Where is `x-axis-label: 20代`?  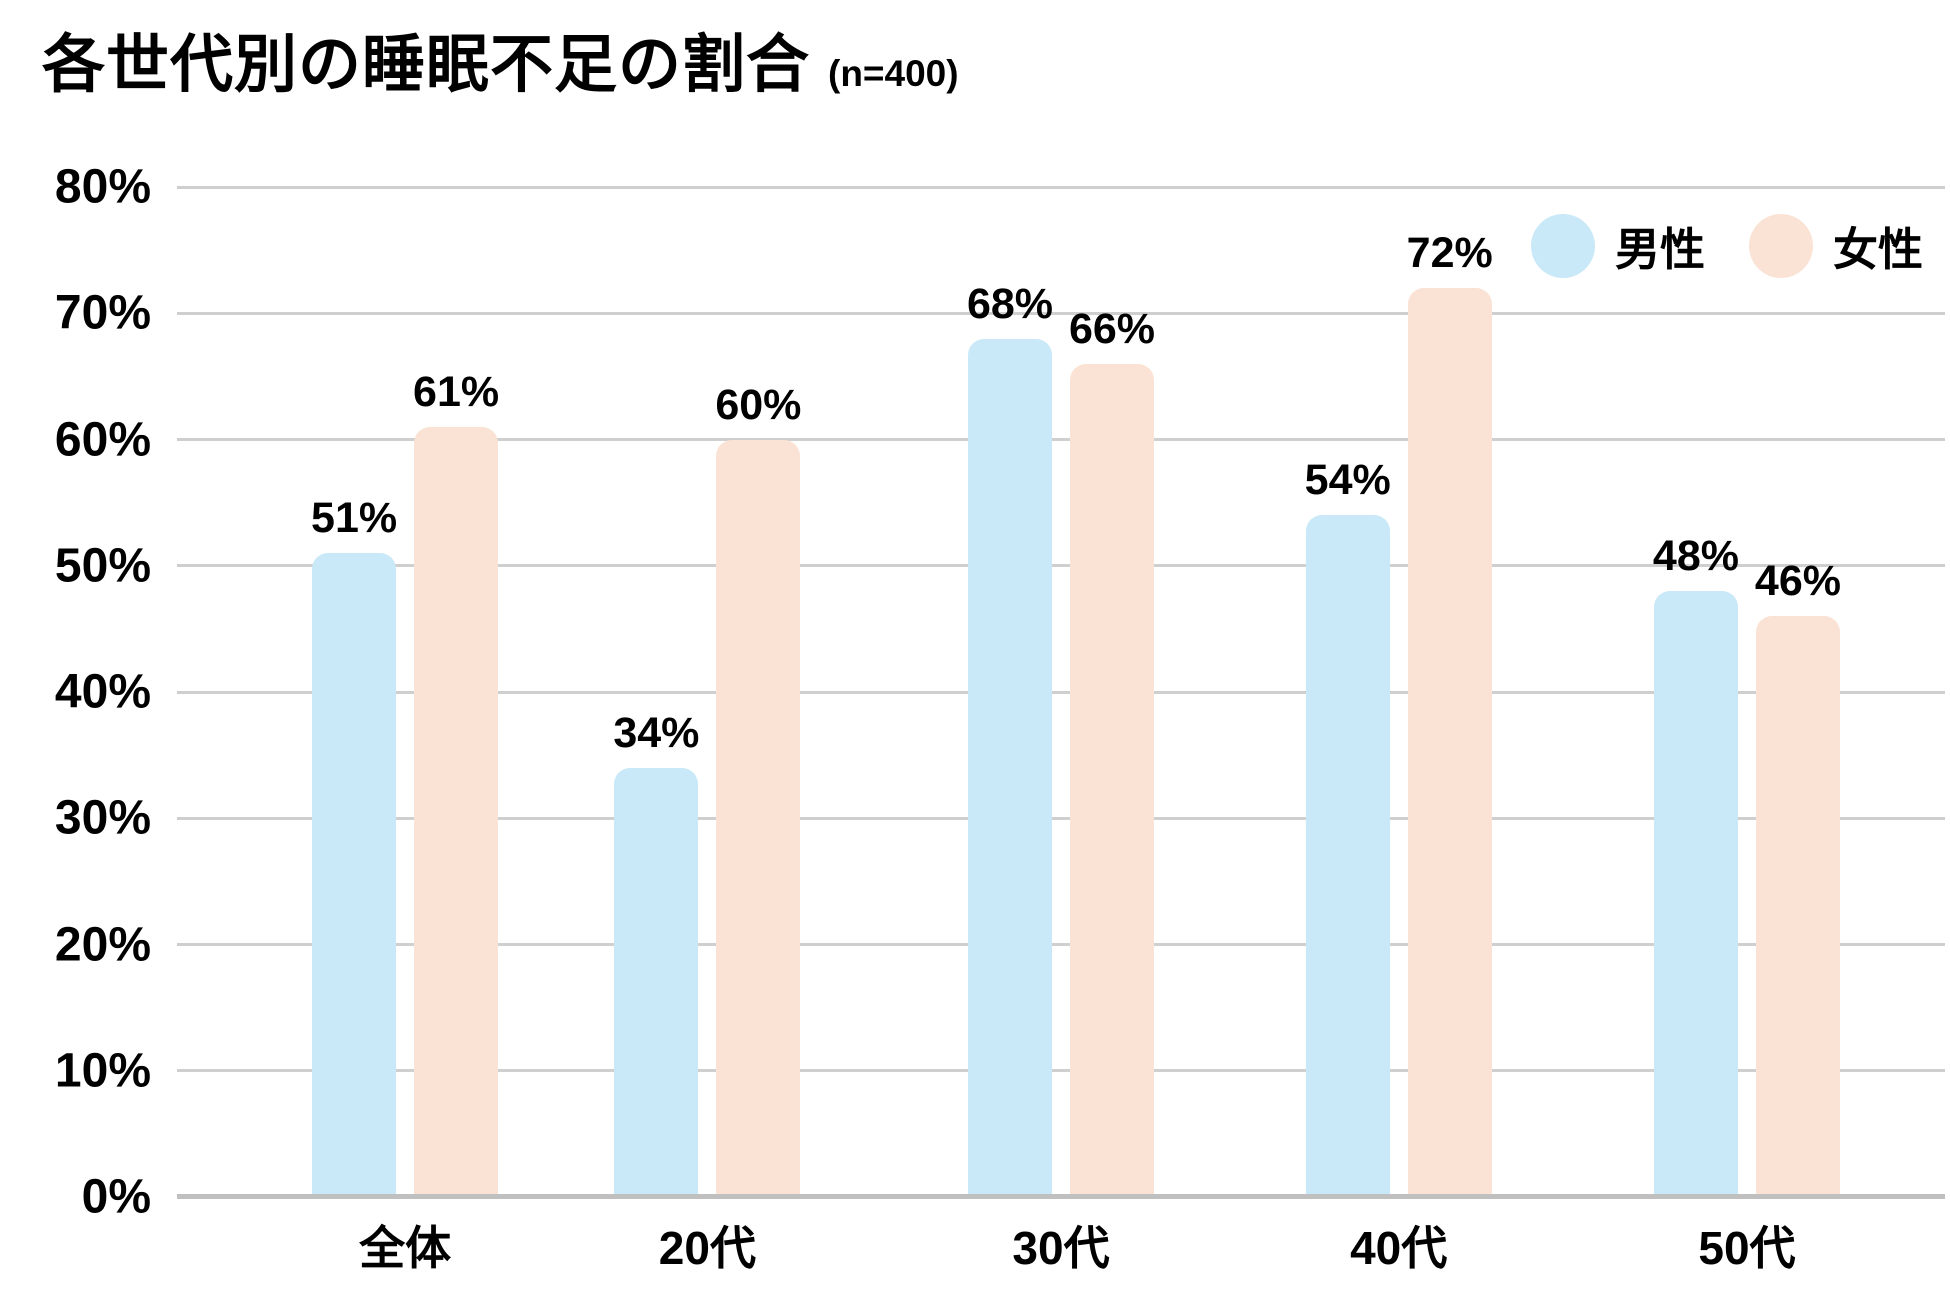 x-axis-label: 20代 is located at coordinates (707, 1248).